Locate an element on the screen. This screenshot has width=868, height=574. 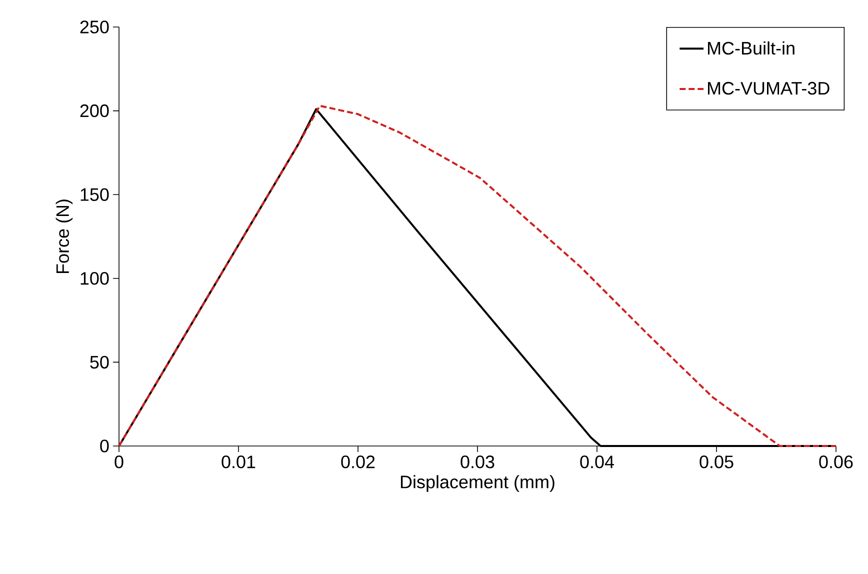
y-tick-label: 200 is located at coordinates (94, 111).